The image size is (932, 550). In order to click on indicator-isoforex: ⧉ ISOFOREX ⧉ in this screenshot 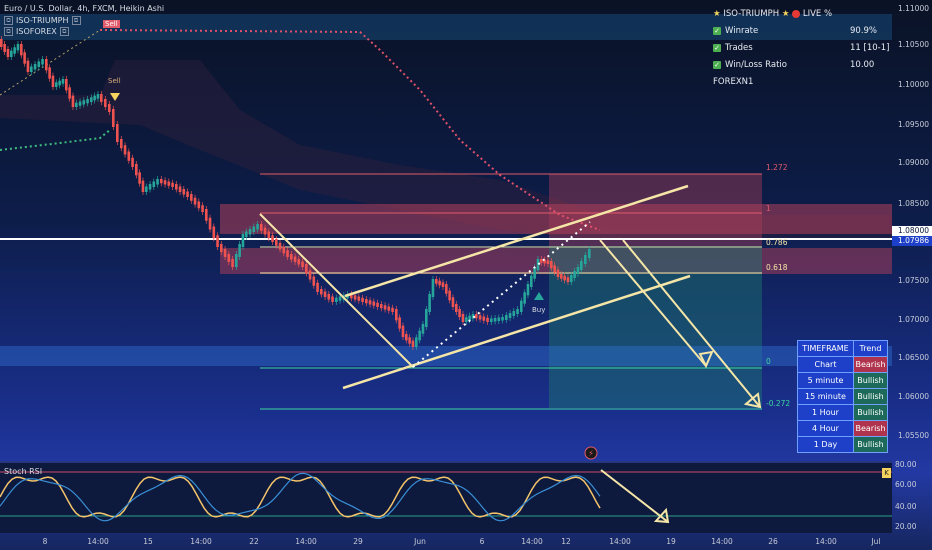, I will do `click(36, 31)`.